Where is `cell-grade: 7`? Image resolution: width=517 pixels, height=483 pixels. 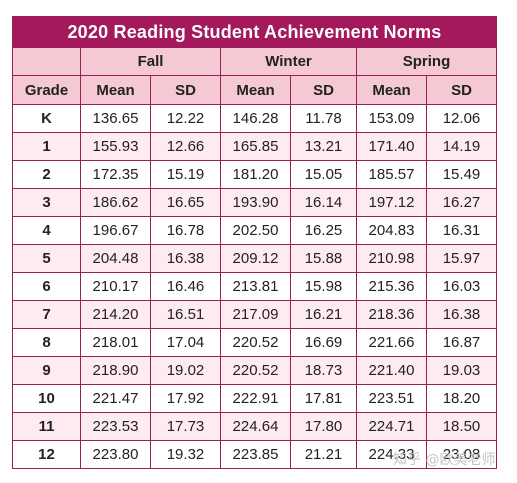
cell-grade: 7 is located at coordinates (46, 314).